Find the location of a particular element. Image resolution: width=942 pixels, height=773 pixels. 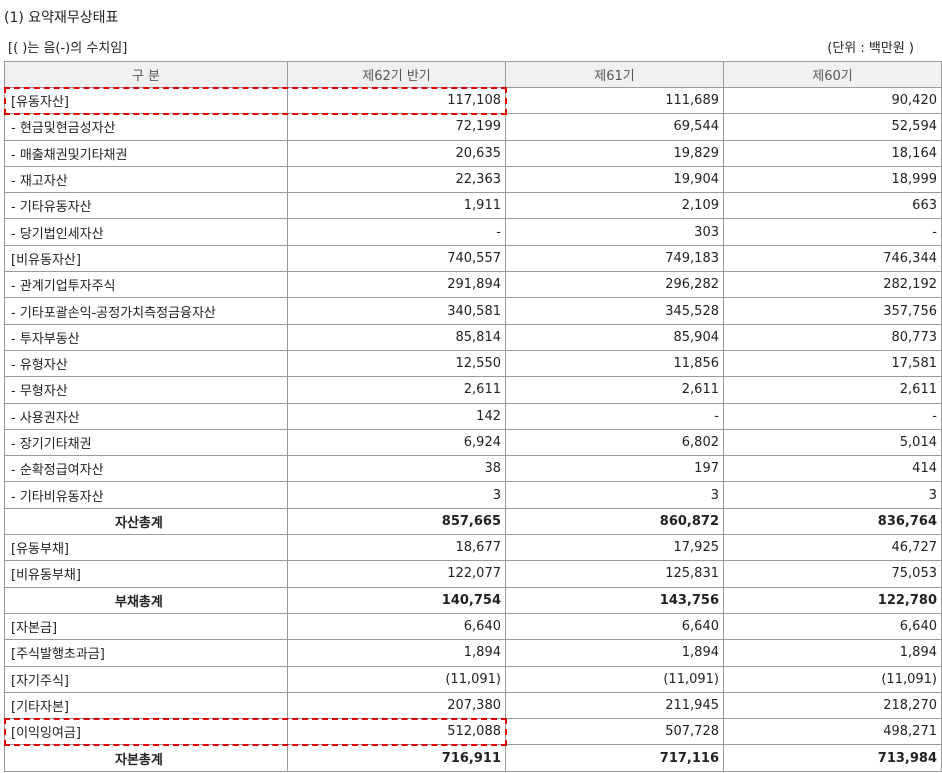

table-row: - 기타포괄손익-공정가치측정금융자산 340,581 345,528 357,756 is located at coordinates (473, 311).